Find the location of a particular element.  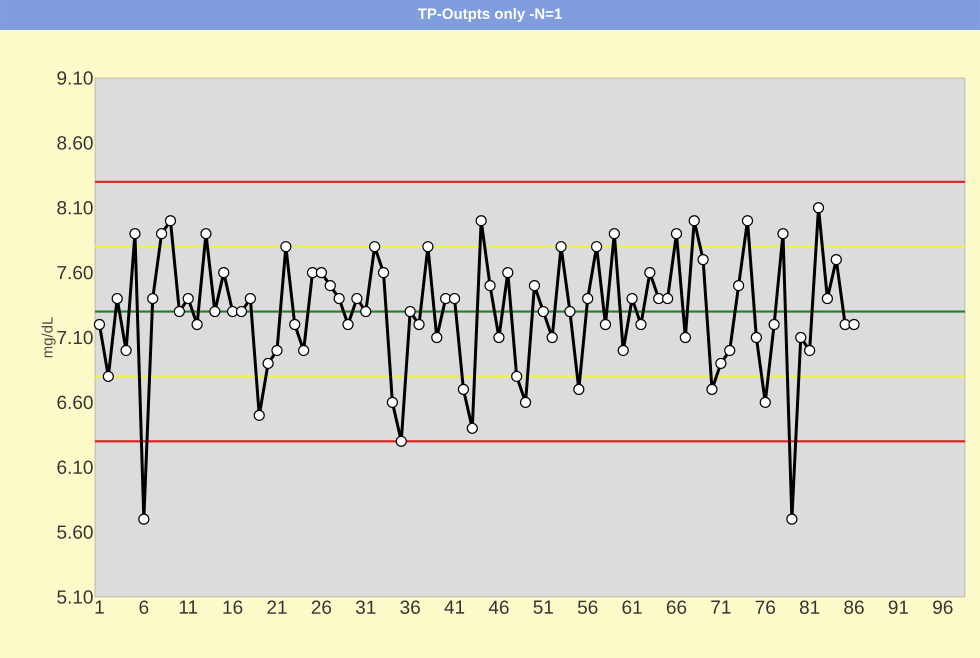

y-tick-label: 5.10 is located at coordinates (75, 597).